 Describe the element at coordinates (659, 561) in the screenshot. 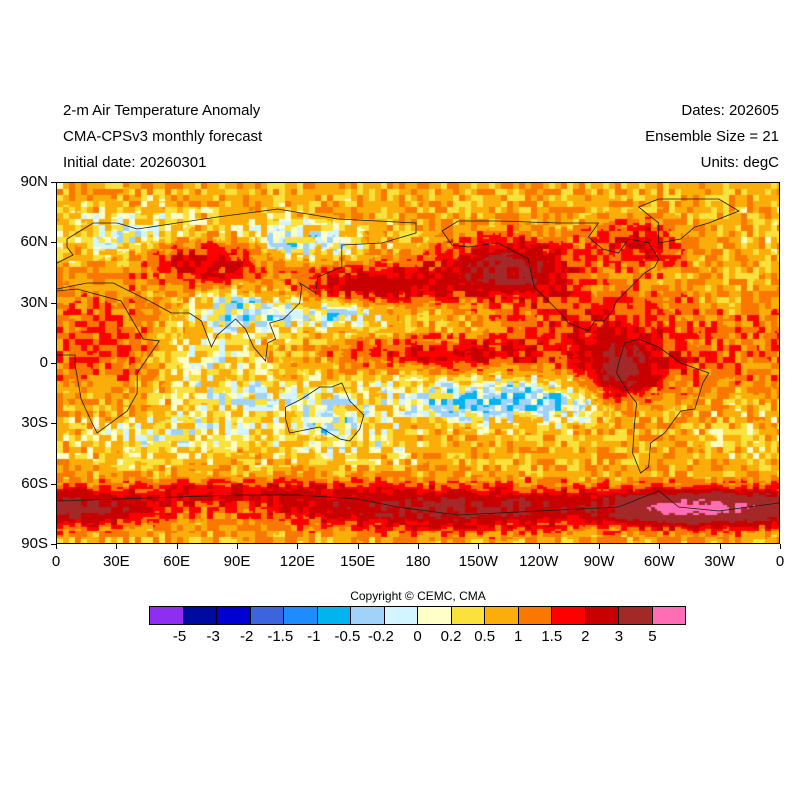

I see `lon-label: 60W` at that location.